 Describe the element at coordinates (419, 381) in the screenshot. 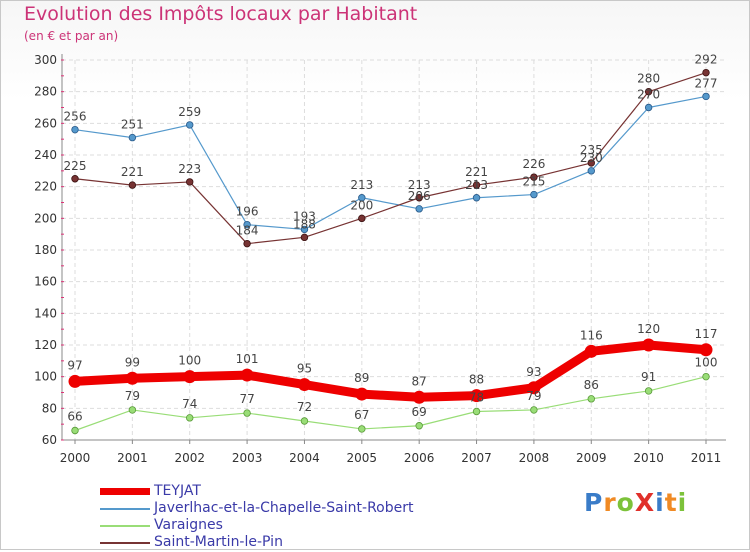

I see `data-label: 87` at that location.